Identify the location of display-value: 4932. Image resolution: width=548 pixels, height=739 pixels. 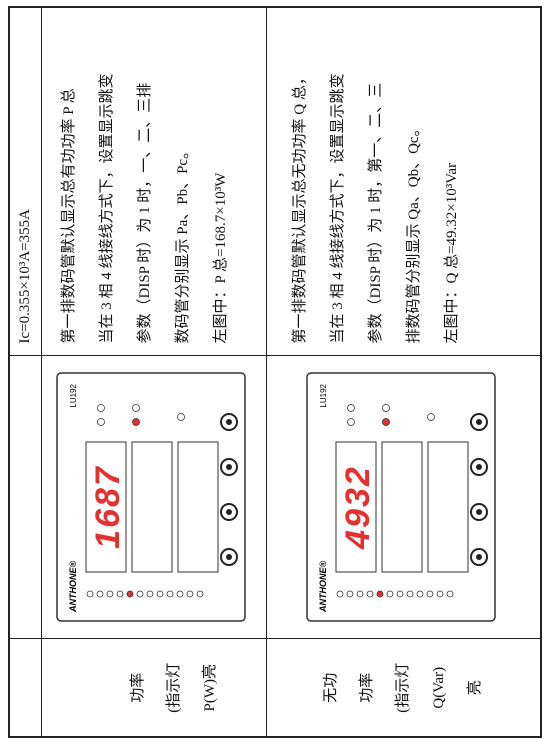
(358, 508).